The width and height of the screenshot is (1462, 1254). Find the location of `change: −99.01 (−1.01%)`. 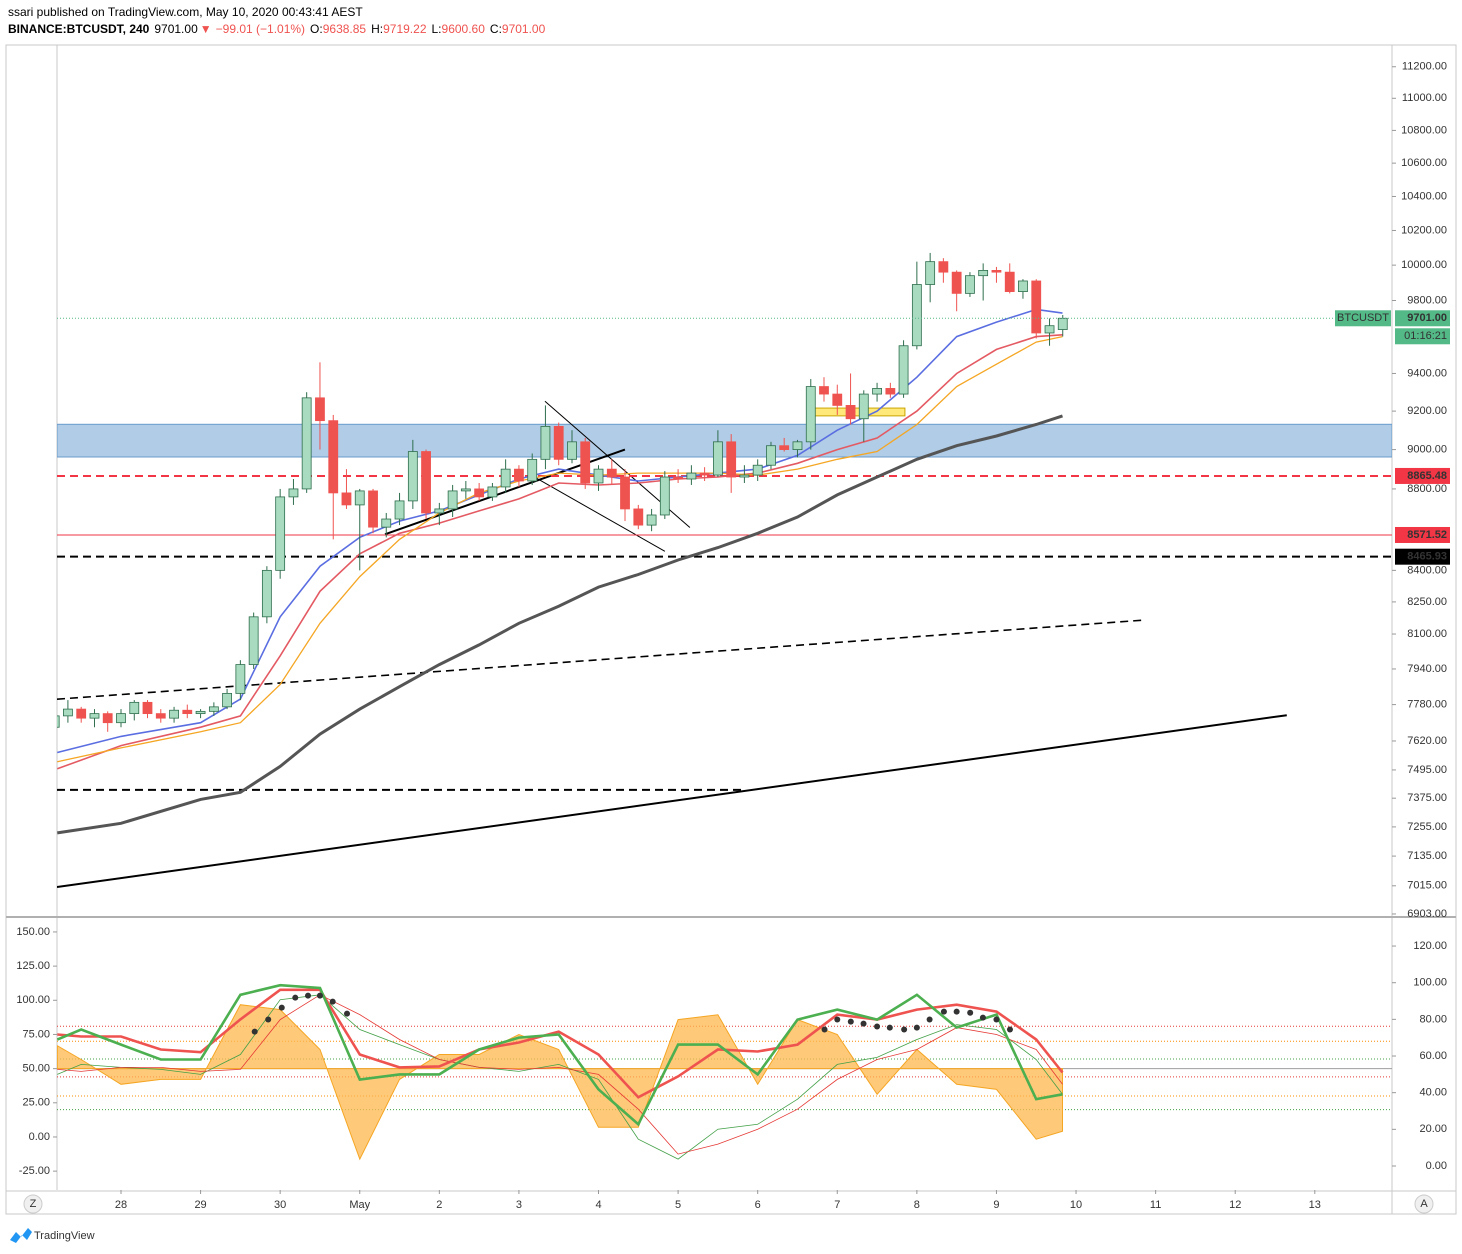

change: −99.01 (−1.01%) is located at coordinates (260, 29).